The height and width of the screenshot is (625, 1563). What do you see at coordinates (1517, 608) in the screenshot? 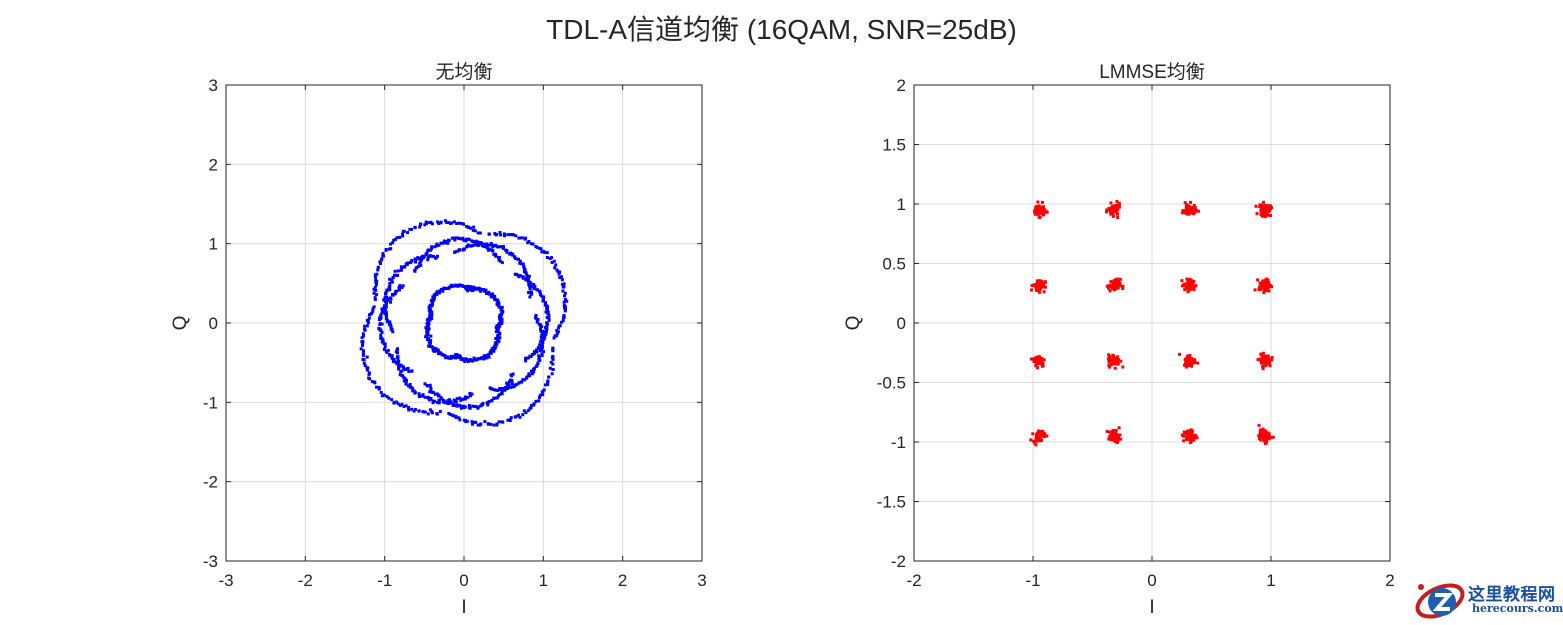
I see `watermark-en-text: herecours.com` at bounding box center [1517, 608].